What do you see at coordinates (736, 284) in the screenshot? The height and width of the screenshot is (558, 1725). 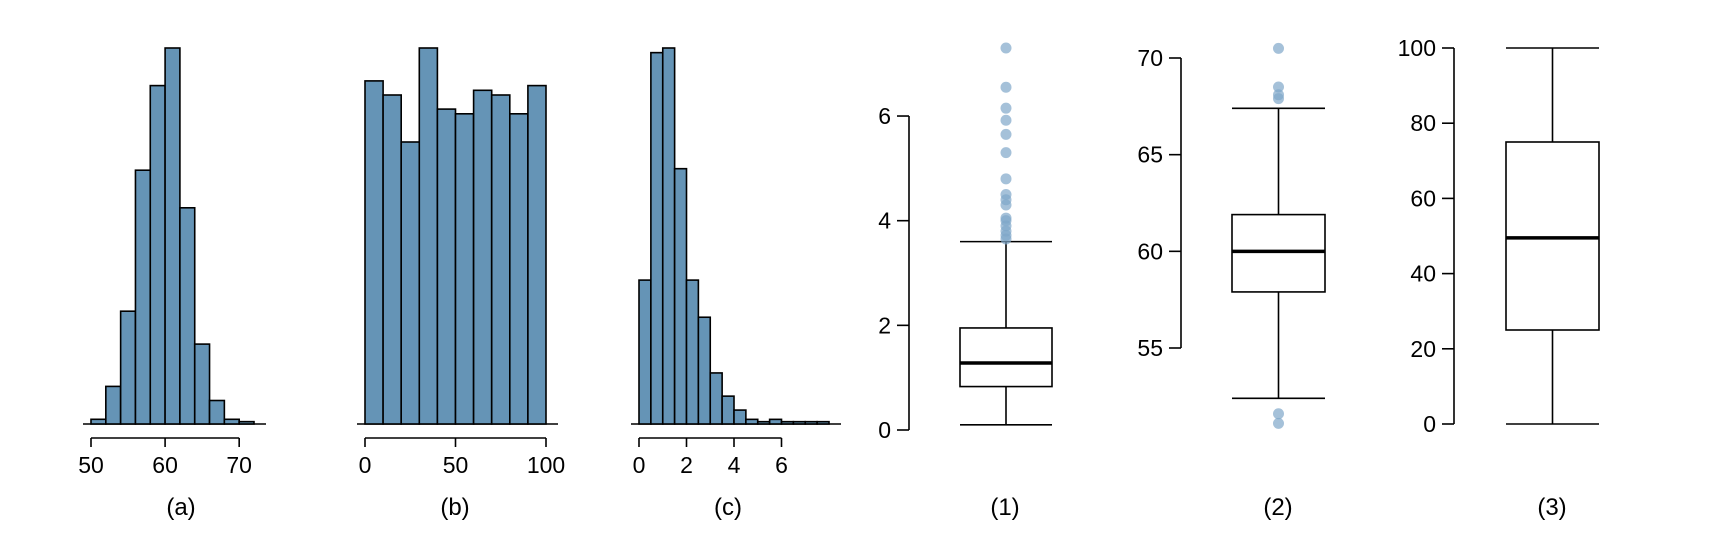 I see `chart-panel-3: 0 2 4 6 (c)` at bounding box center [736, 284].